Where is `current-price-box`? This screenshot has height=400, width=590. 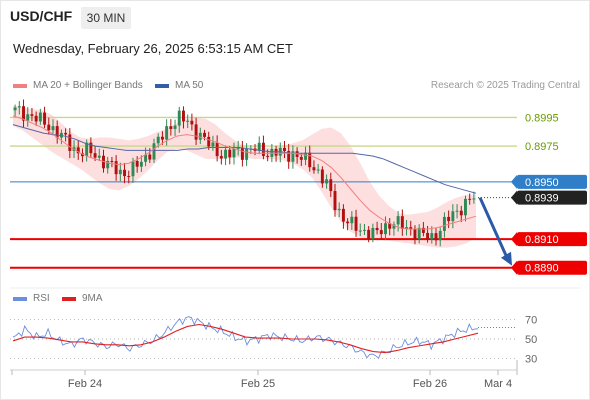 current-price-box is located at coordinates (552, 197).